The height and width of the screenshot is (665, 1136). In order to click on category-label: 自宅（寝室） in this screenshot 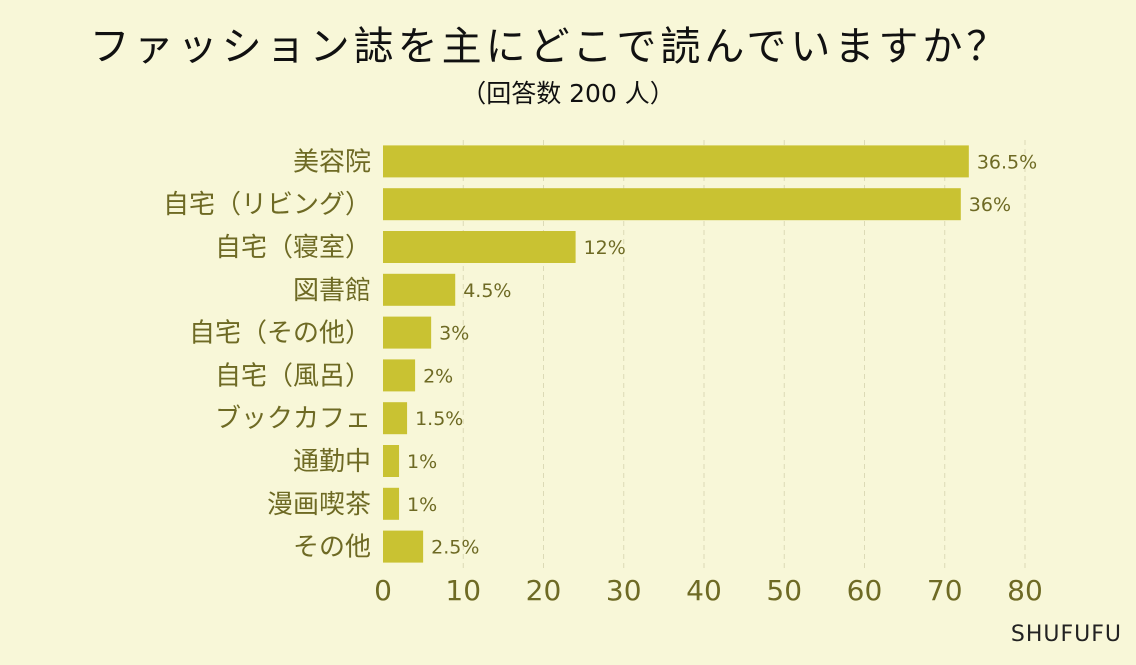, I will do `click(293, 248)`.